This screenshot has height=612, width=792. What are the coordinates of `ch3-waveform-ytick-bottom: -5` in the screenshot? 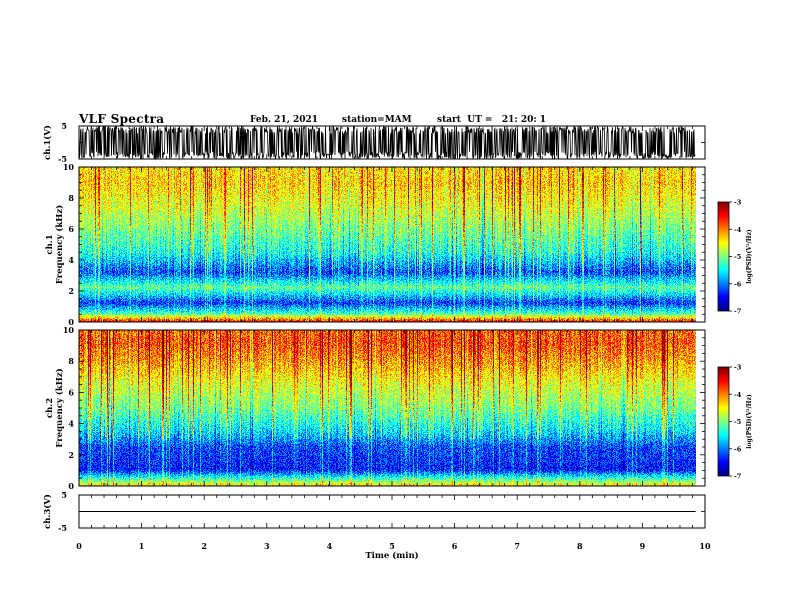 It's located at (62, 528).